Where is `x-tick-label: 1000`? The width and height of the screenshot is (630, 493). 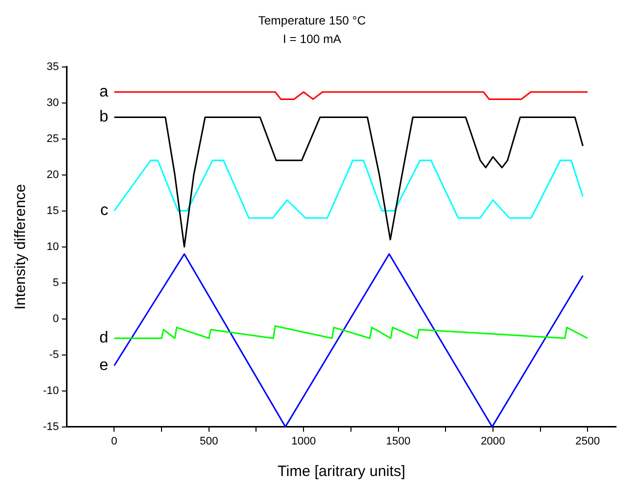 x-tick-label: 1000 is located at coordinates (303, 441).